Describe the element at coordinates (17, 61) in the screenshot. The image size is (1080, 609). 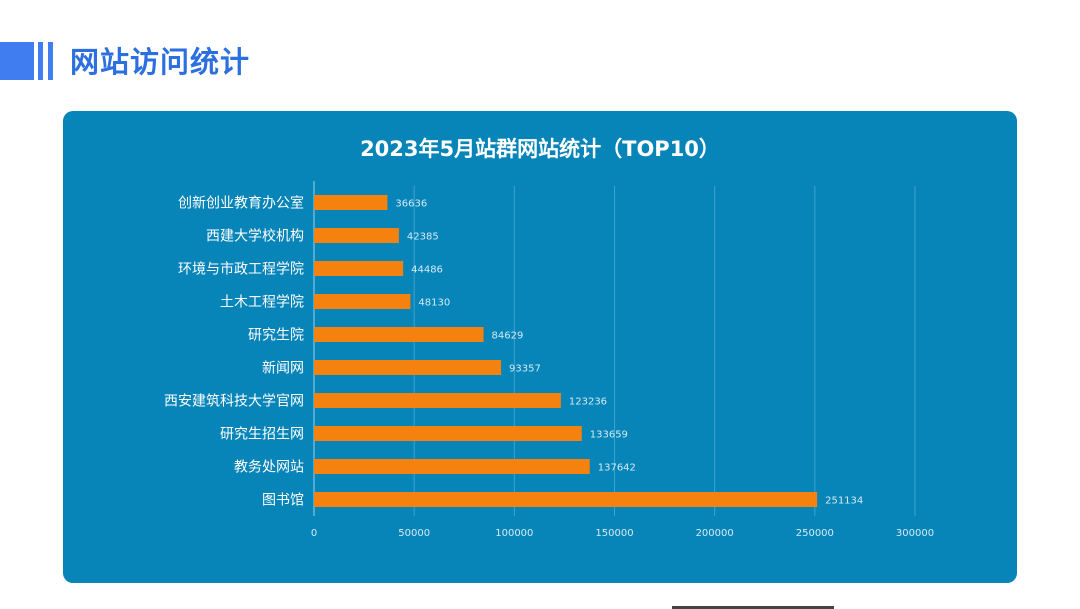
I see `title-accent-block` at that location.